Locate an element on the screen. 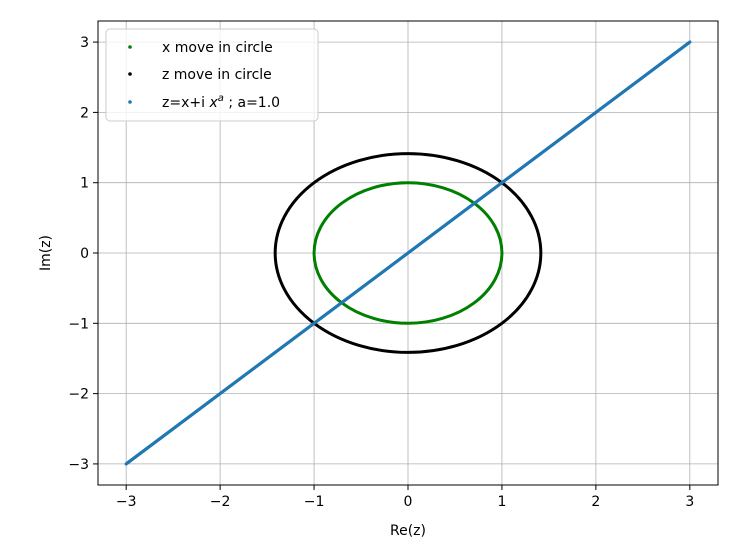 The height and width of the screenshot is (548, 744). x-tick-label: −3 is located at coordinates (126, 502).